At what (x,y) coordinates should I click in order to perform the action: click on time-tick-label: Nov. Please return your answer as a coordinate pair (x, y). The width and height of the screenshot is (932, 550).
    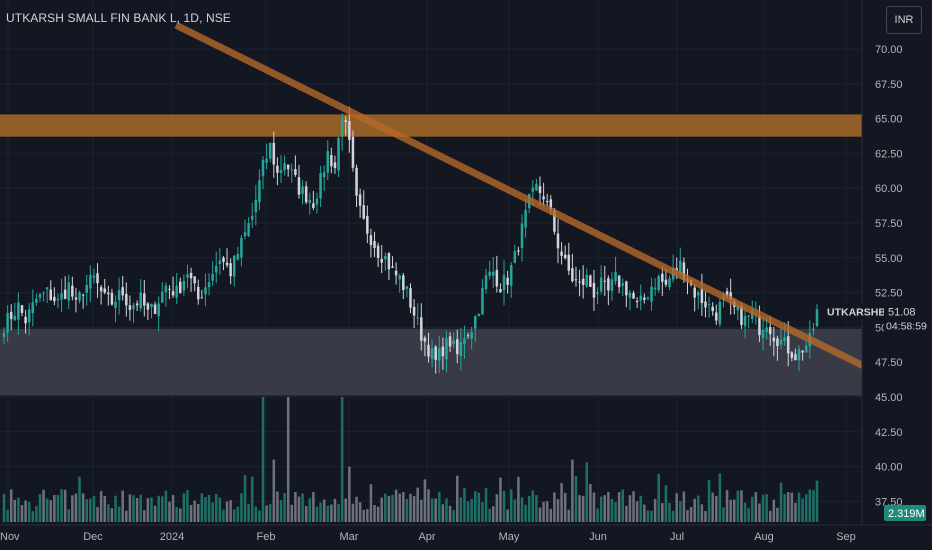
    Looking at the image, I should click on (10, 537).